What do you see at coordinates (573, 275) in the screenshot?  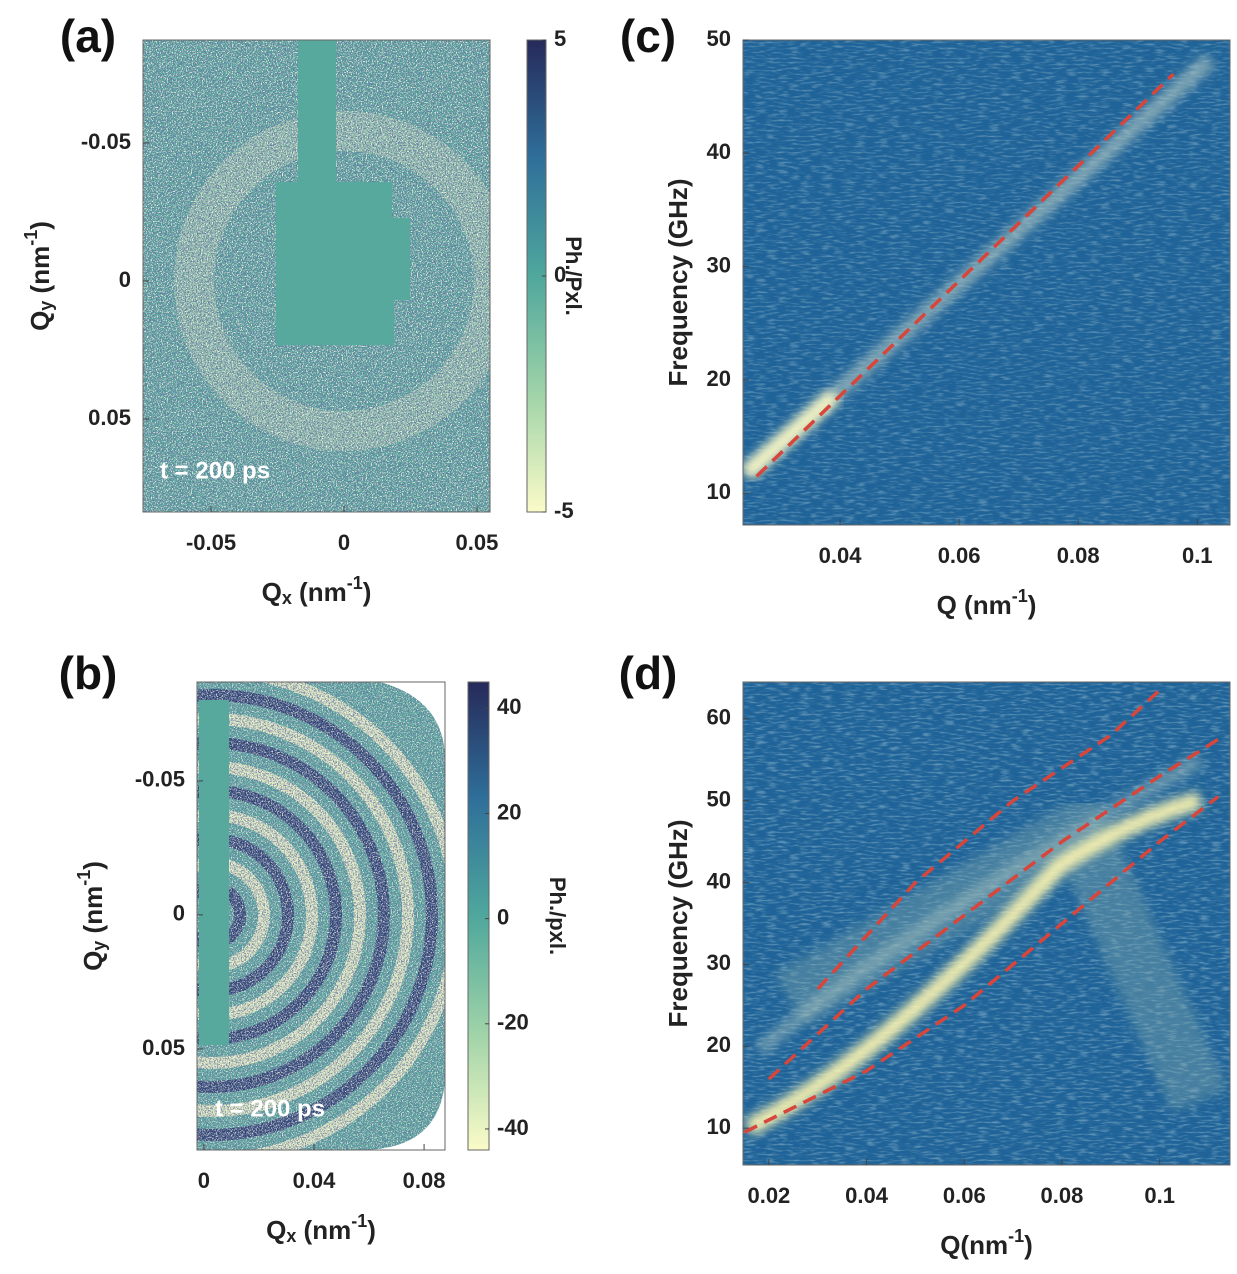 I see `colorbar-label: Ph./Pxl.` at bounding box center [573, 275].